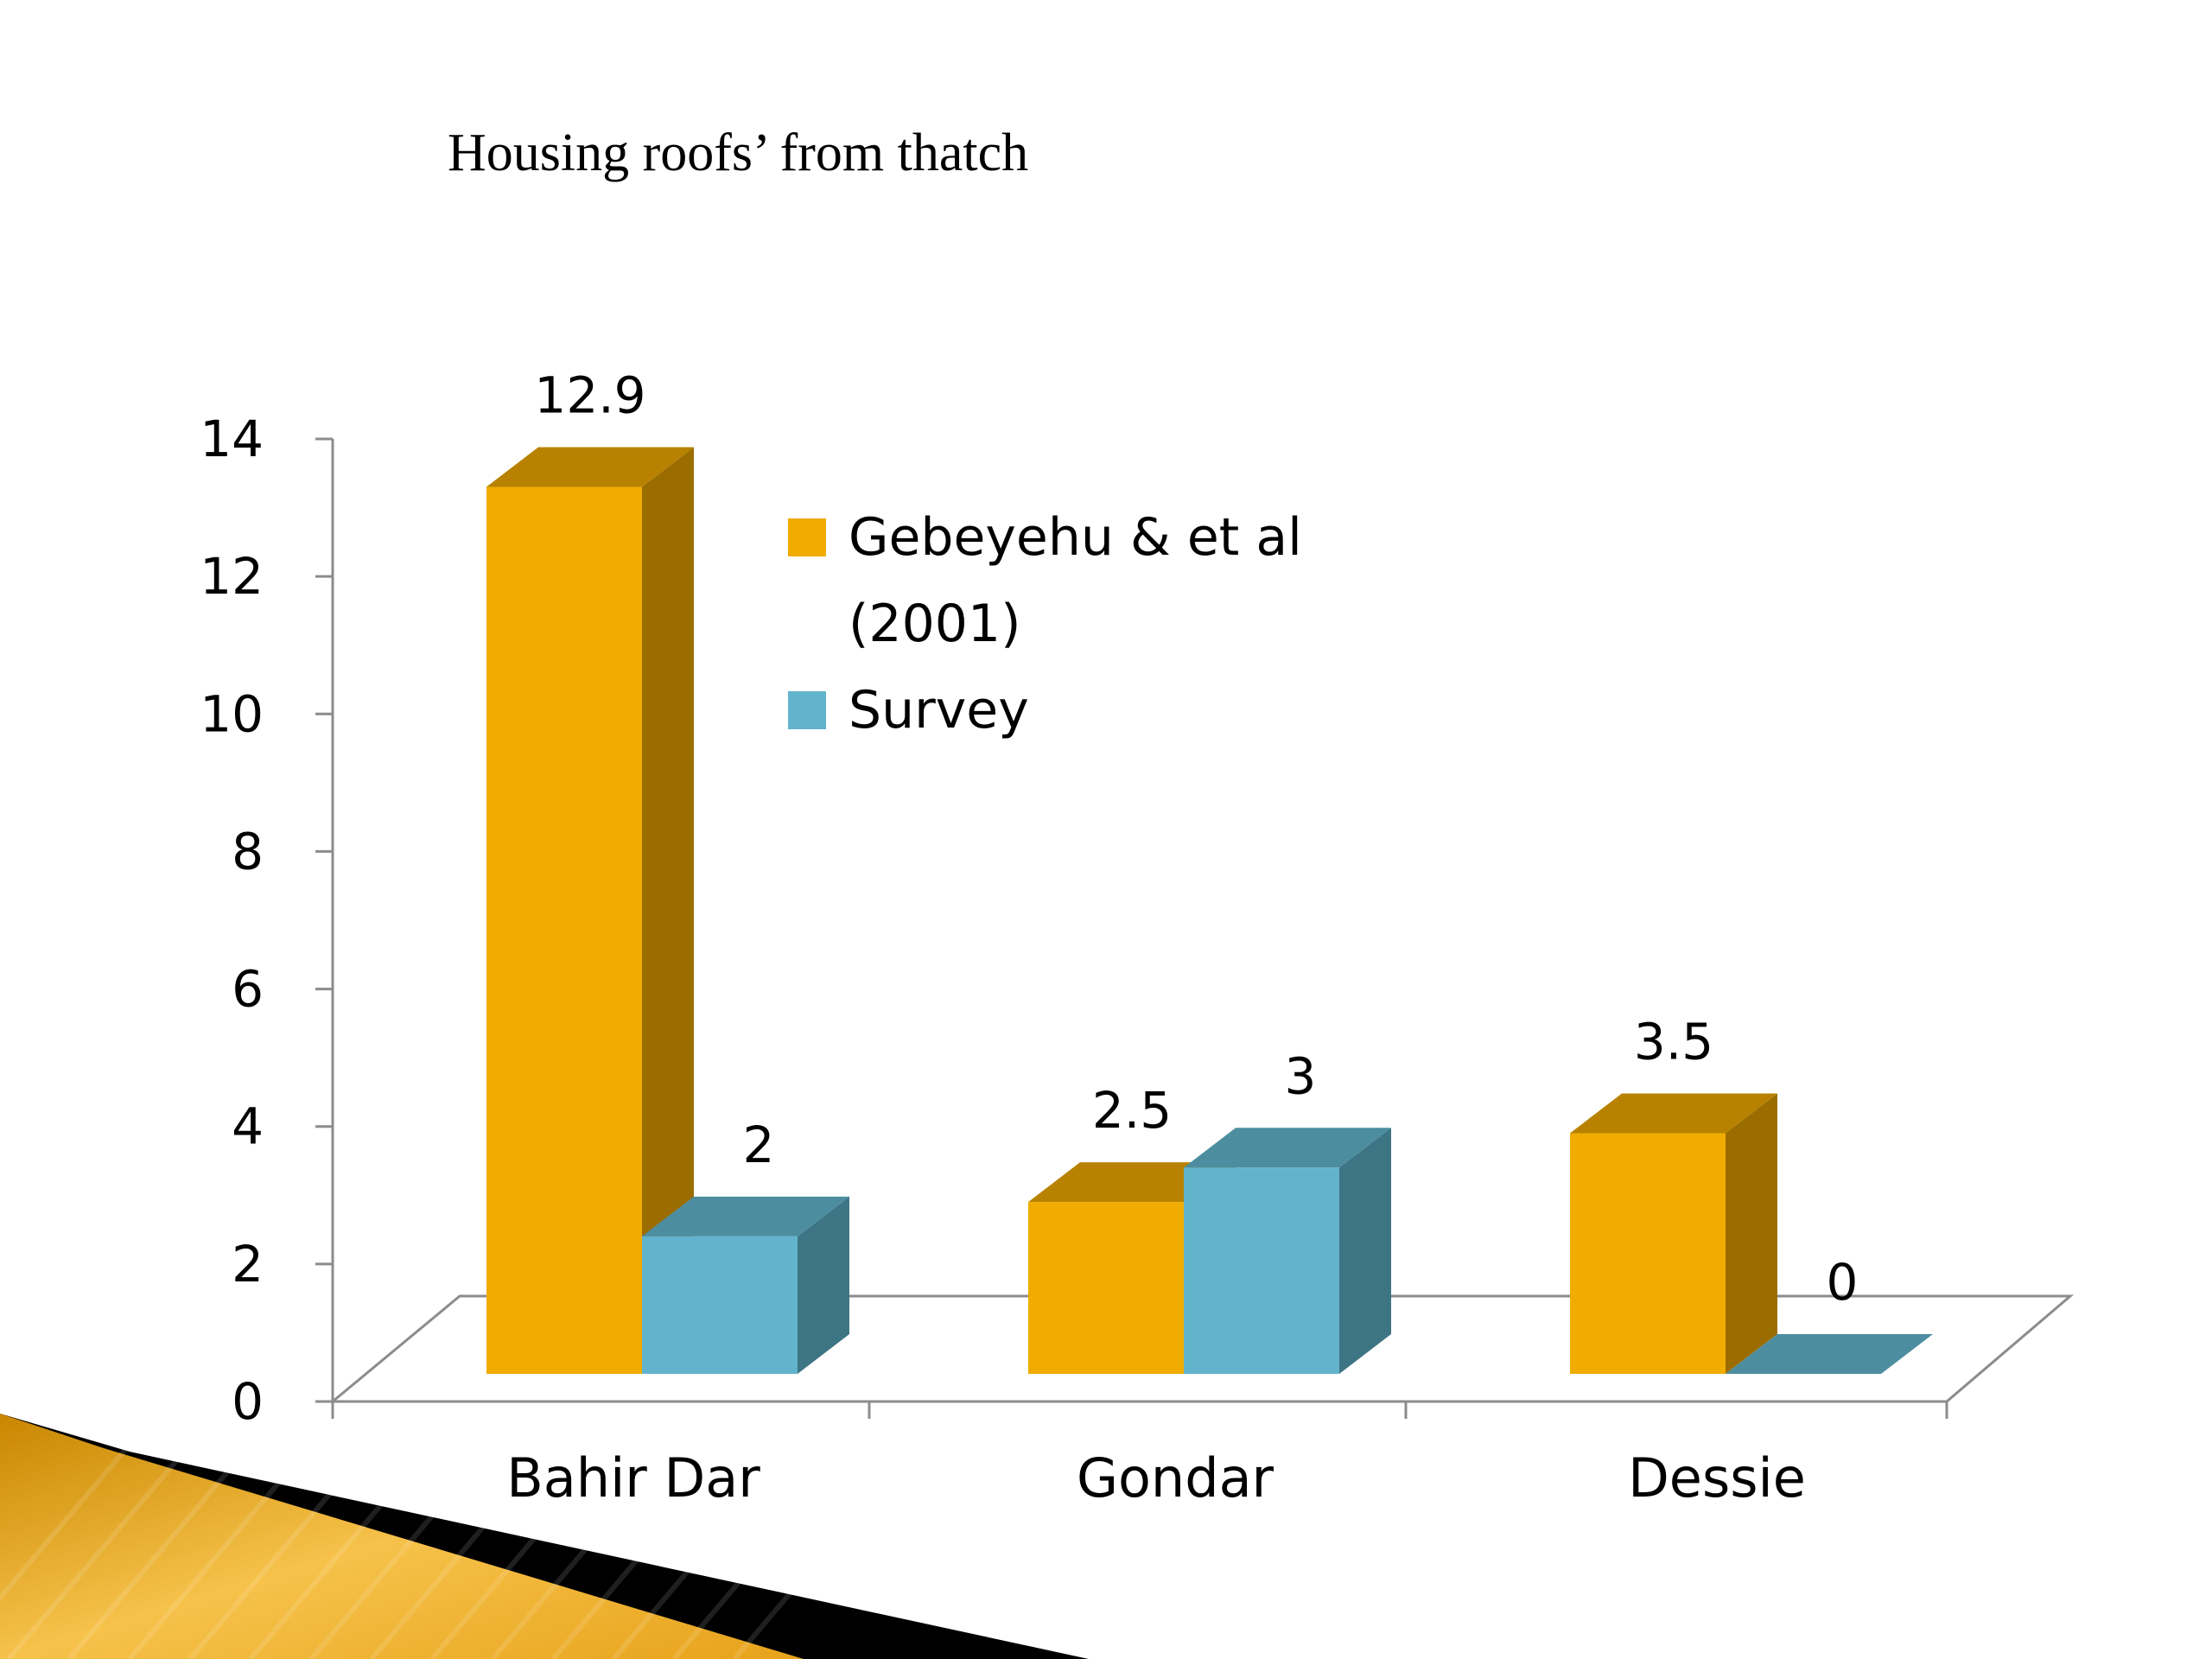 The width and height of the screenshot is (2212, 1659). I want to click on chart-legend: Gebeyehu & et al (2001) Survey, so click(1045, 624).